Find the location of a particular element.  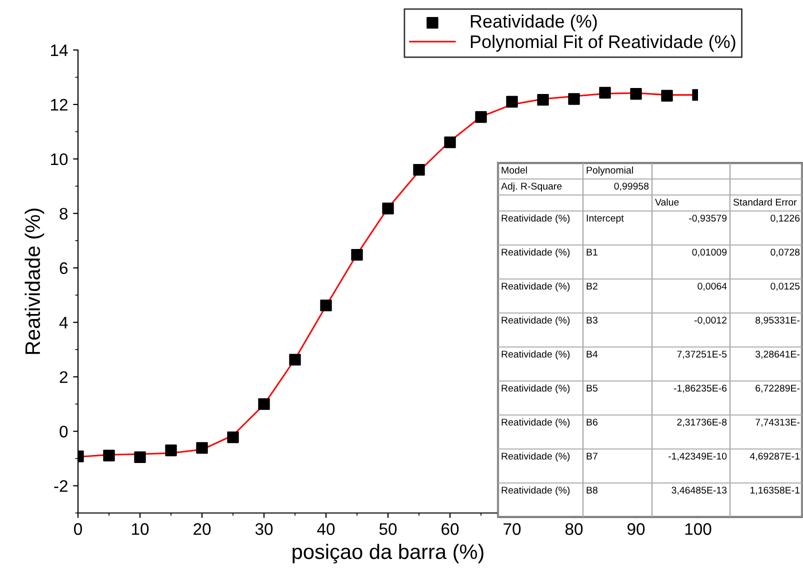

annotation: B8 is located at coordinates (592, 490).